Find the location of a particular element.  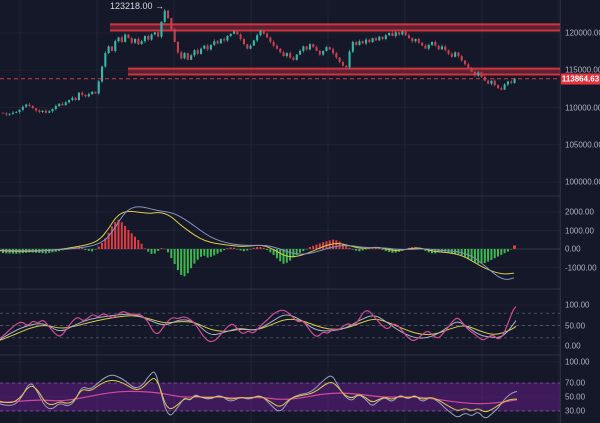

axis-tick-label: -1000.00 is located at coordinates (581, 267).